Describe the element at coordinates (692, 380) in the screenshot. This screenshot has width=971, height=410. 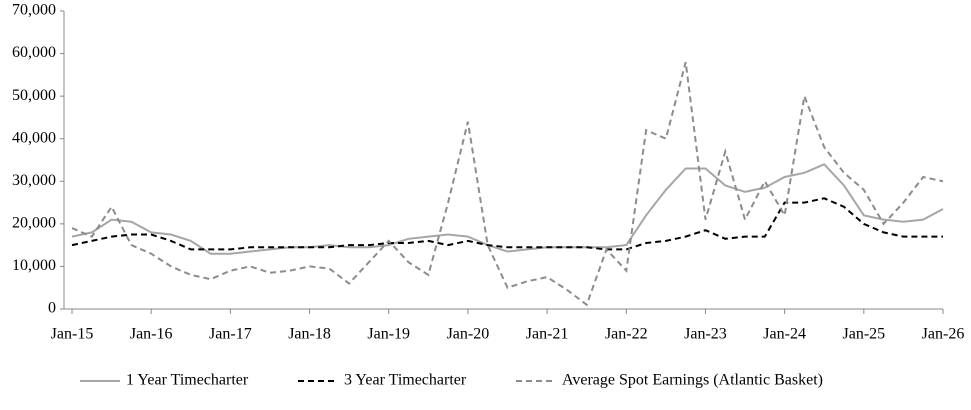
I see `legend-label: Average Spot Earnings (Atlantic Basket)` at that location.